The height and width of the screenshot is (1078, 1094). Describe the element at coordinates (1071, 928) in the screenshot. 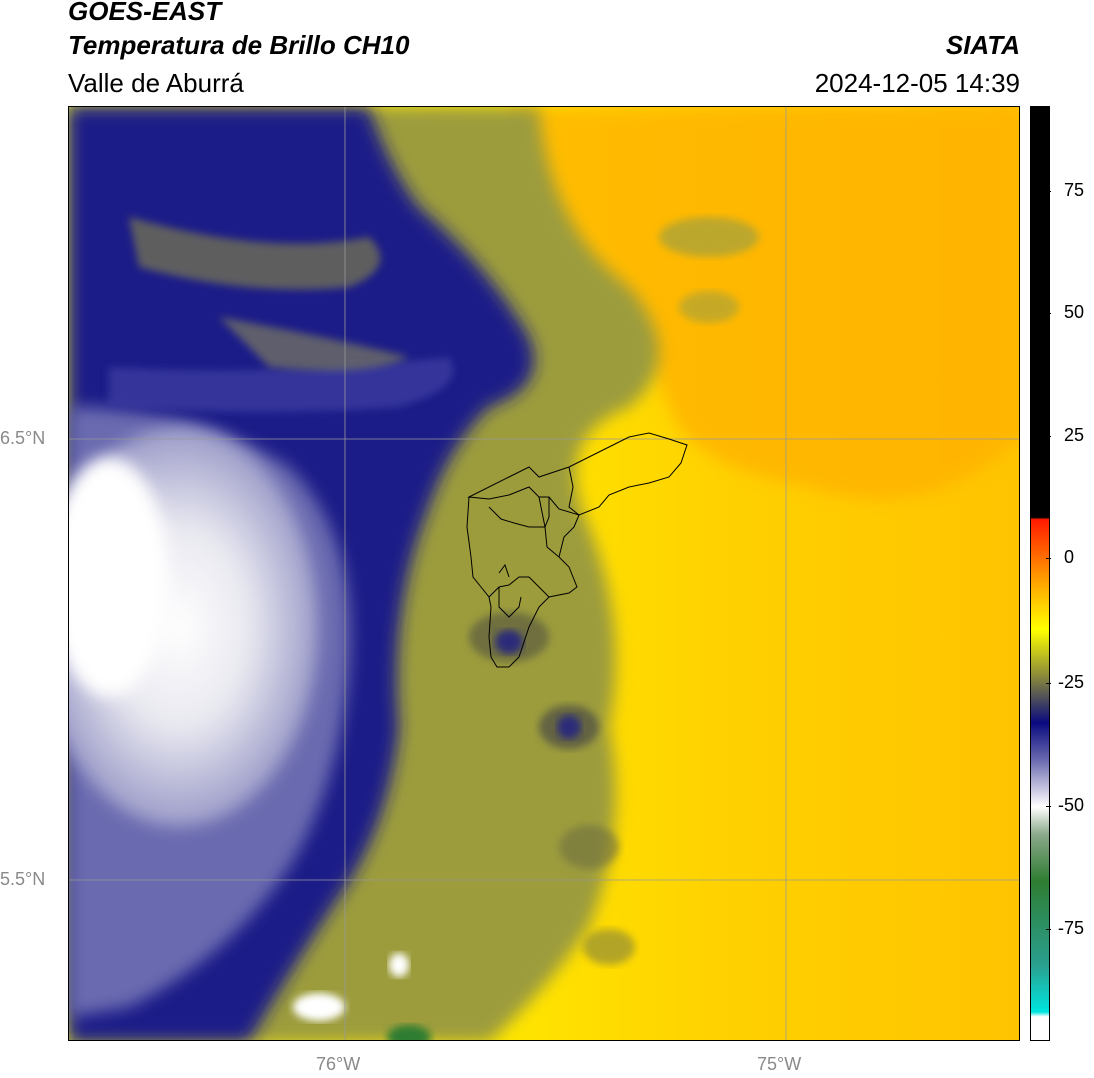

I see `colorbar-tick-label: -75` at that location.